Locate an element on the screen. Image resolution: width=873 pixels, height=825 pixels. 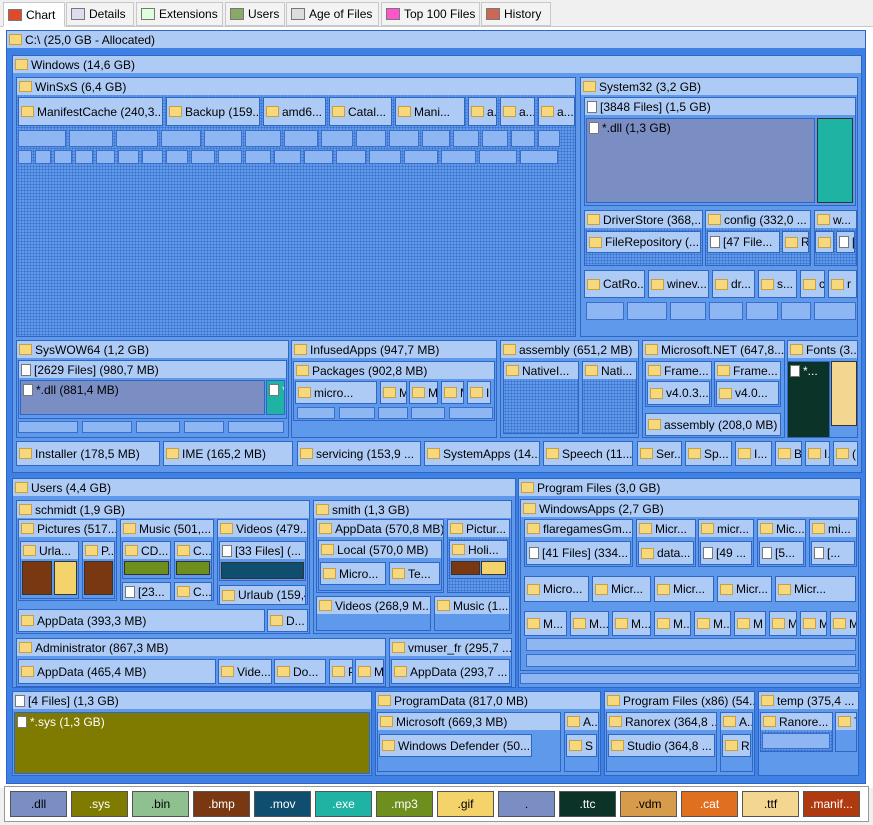
folder-node: IME (165,2 MB) is located at coordinates (228, 453).